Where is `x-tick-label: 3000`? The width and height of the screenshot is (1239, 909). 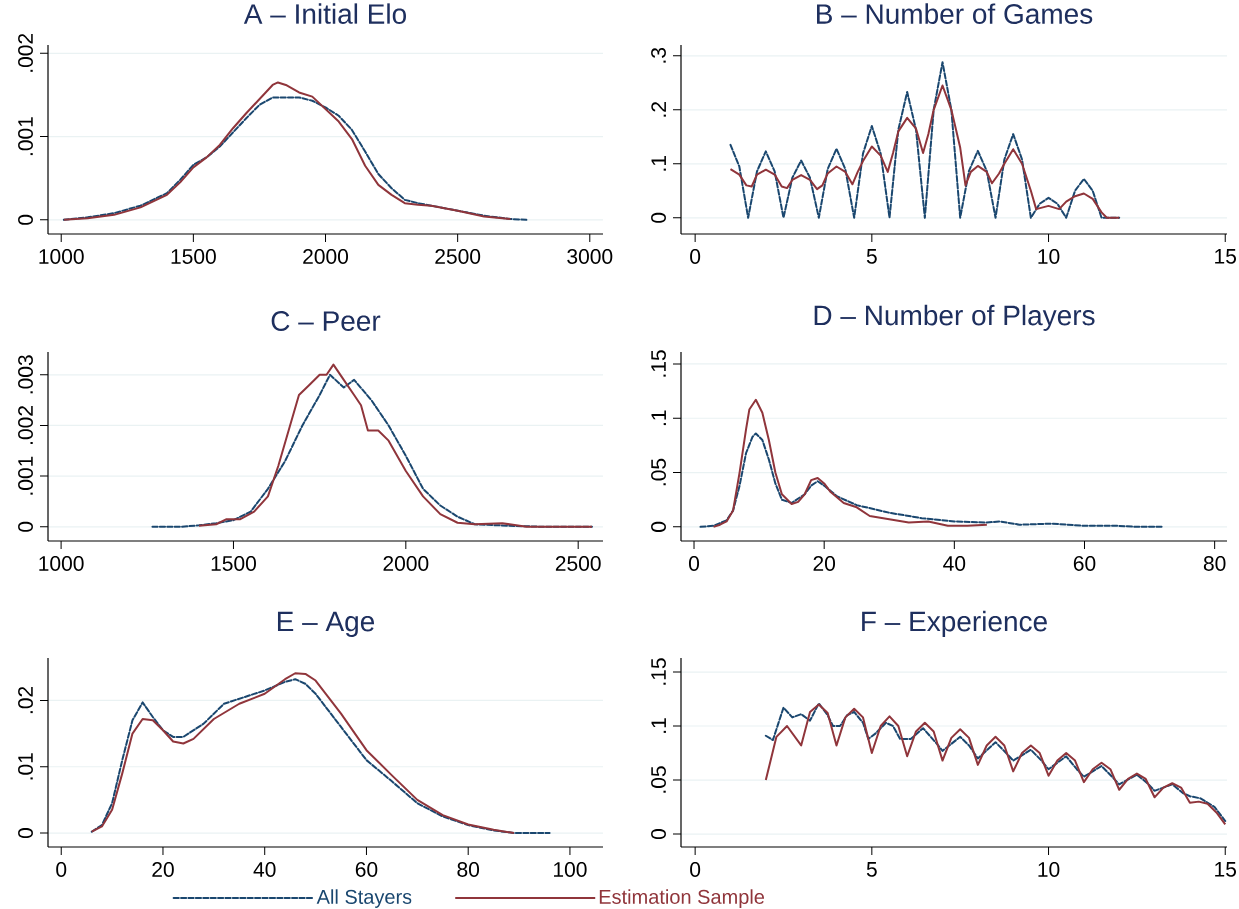
x-tick-label: 3000 is located at coordinates (590, 256).